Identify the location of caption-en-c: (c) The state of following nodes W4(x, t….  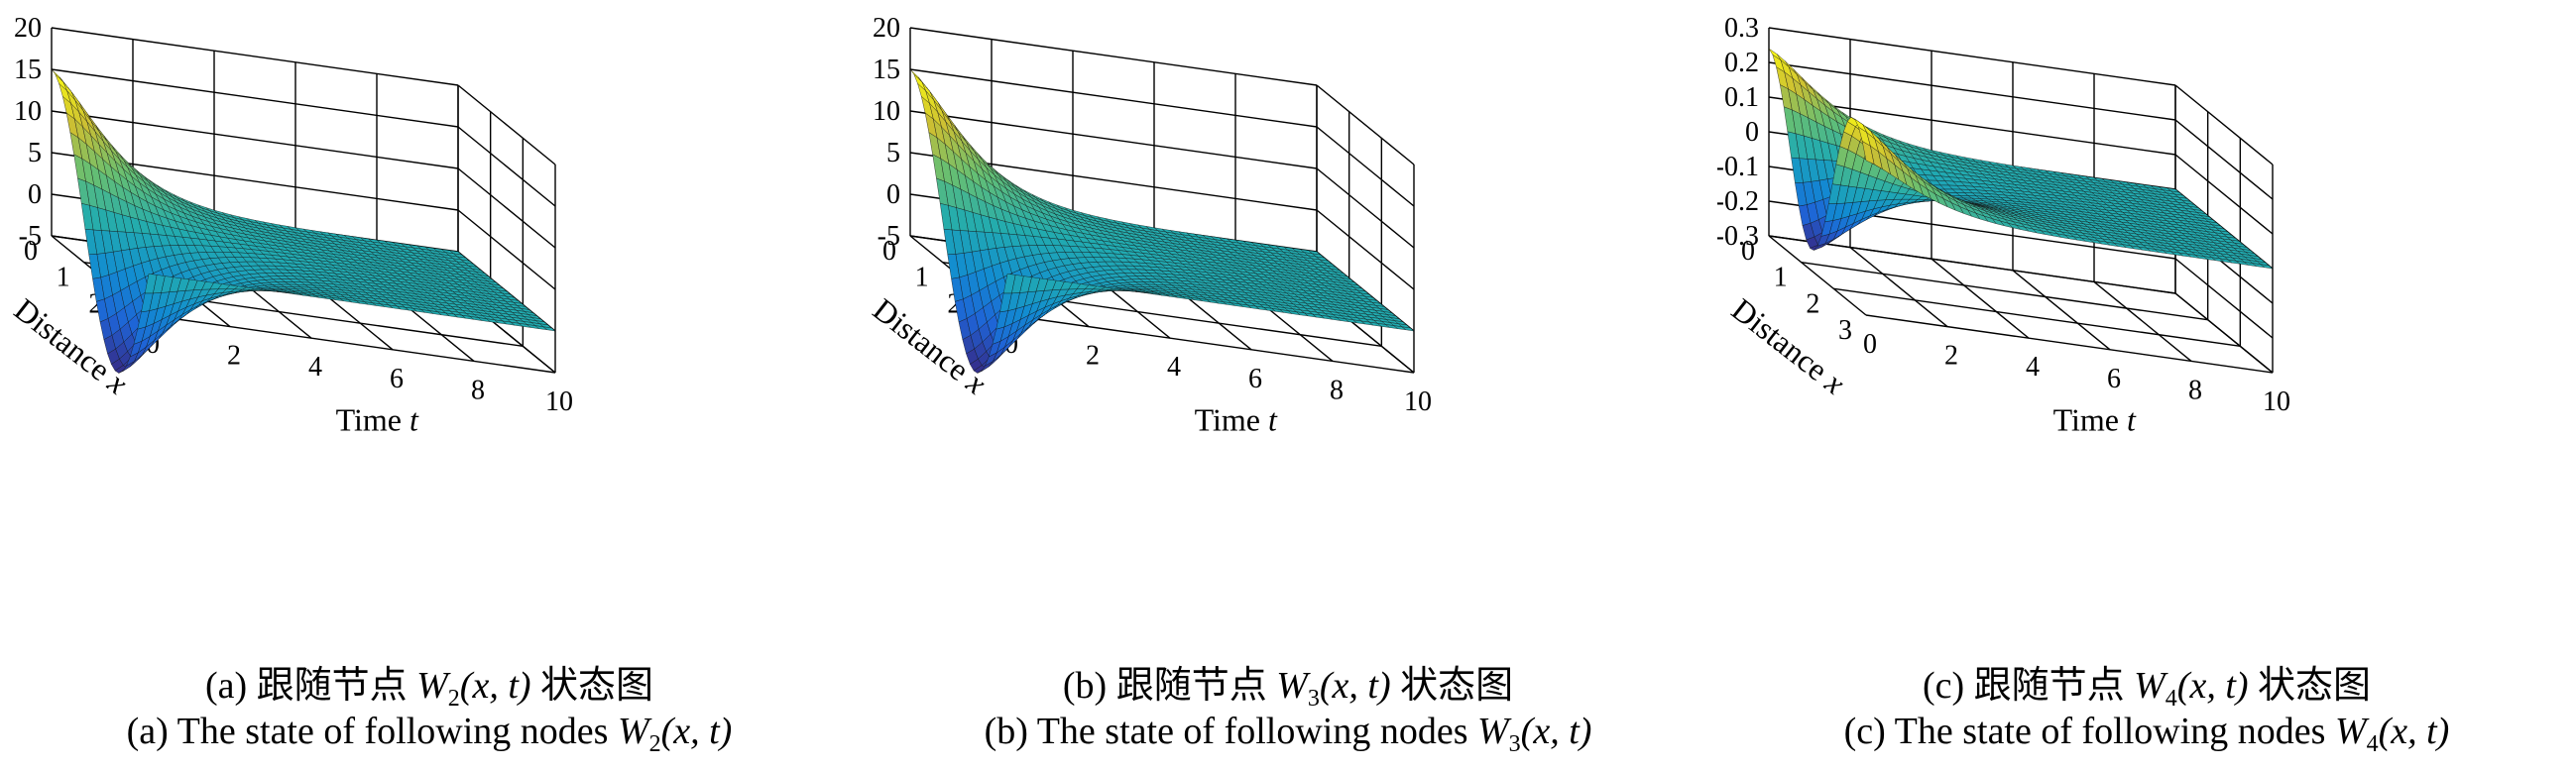
(2146, 734).